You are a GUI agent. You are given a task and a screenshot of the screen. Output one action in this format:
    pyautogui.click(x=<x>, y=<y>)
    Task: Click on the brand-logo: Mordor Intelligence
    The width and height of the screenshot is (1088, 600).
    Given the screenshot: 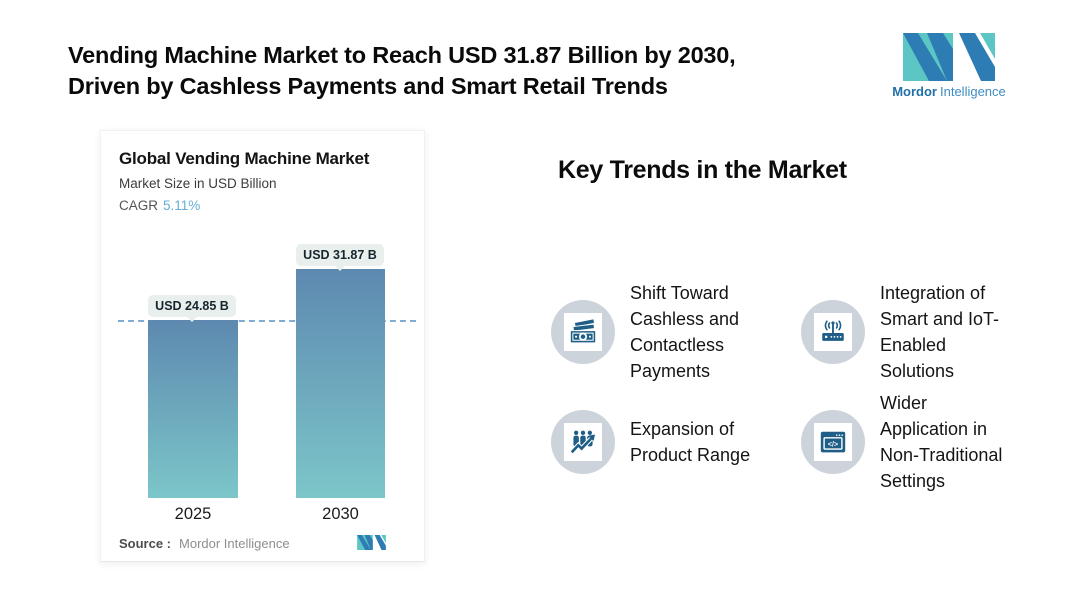 What is the action you would take?
    pyautogui.click(x=949, y=66)
    